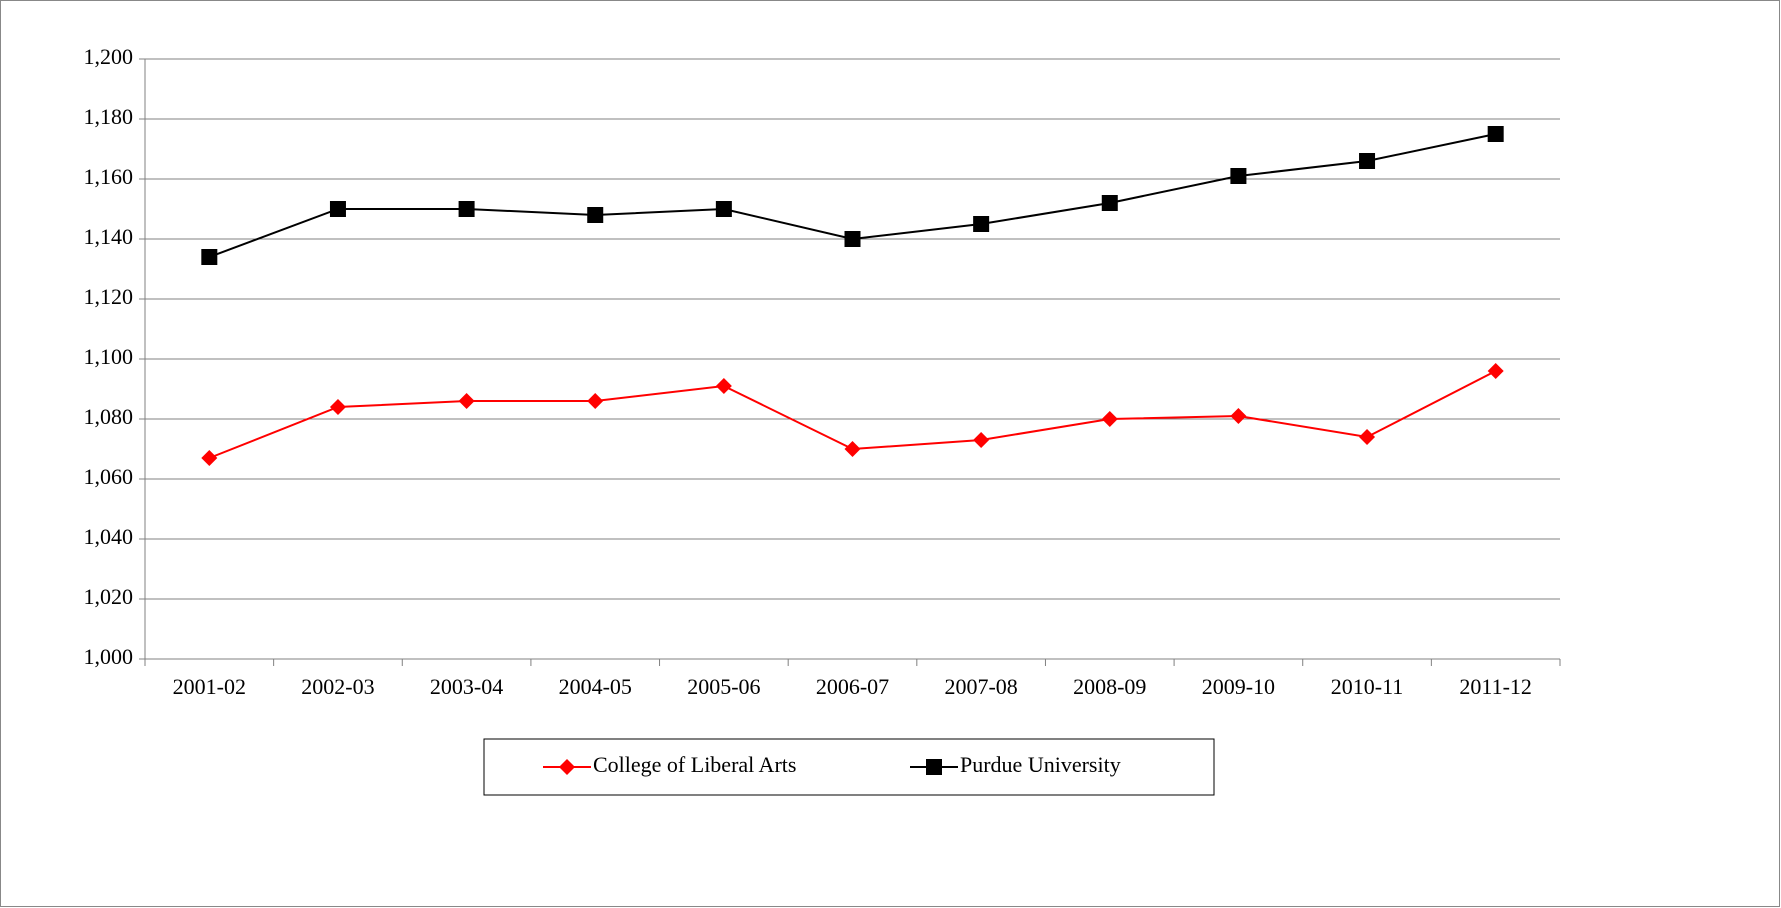 The width and height of the screenshot is (1781, 908). I want to click on x-tick-label: 2009-10, so click(1238, 686).